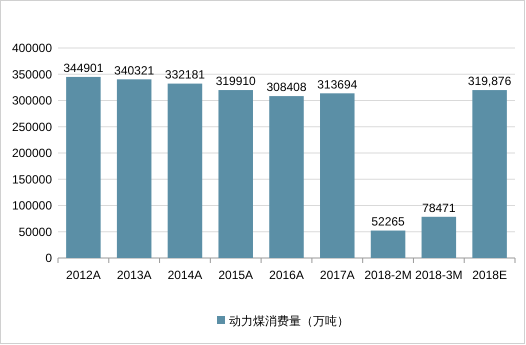 This screenshot has width=526, height=345. Describe the element at coordinates (185, 75) in the screenshot. I see `data-label: 332181` at that location.